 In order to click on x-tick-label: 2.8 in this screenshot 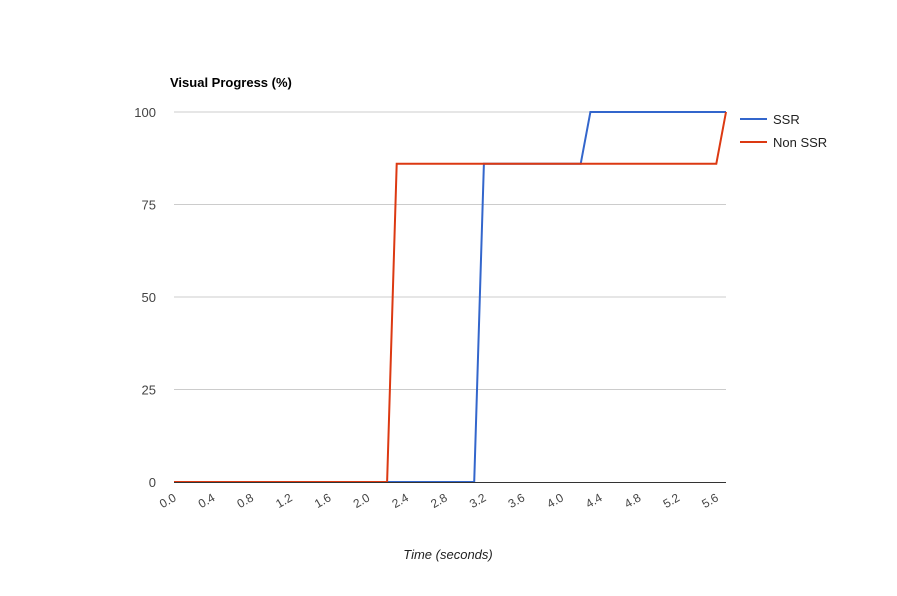, I will do `click(439, 500)`.